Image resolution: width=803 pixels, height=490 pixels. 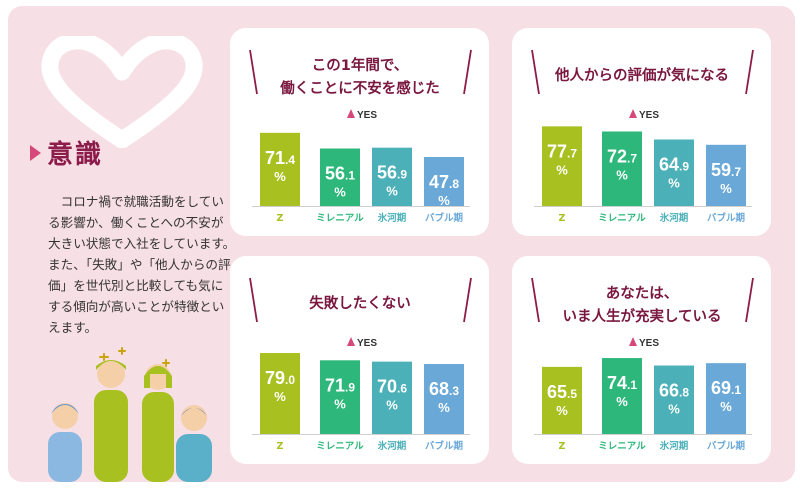 What do you see at coordinates (392, 387) in the screenshot?
I see `bar-value-label: 70.6` at bounding box center [392, 387].